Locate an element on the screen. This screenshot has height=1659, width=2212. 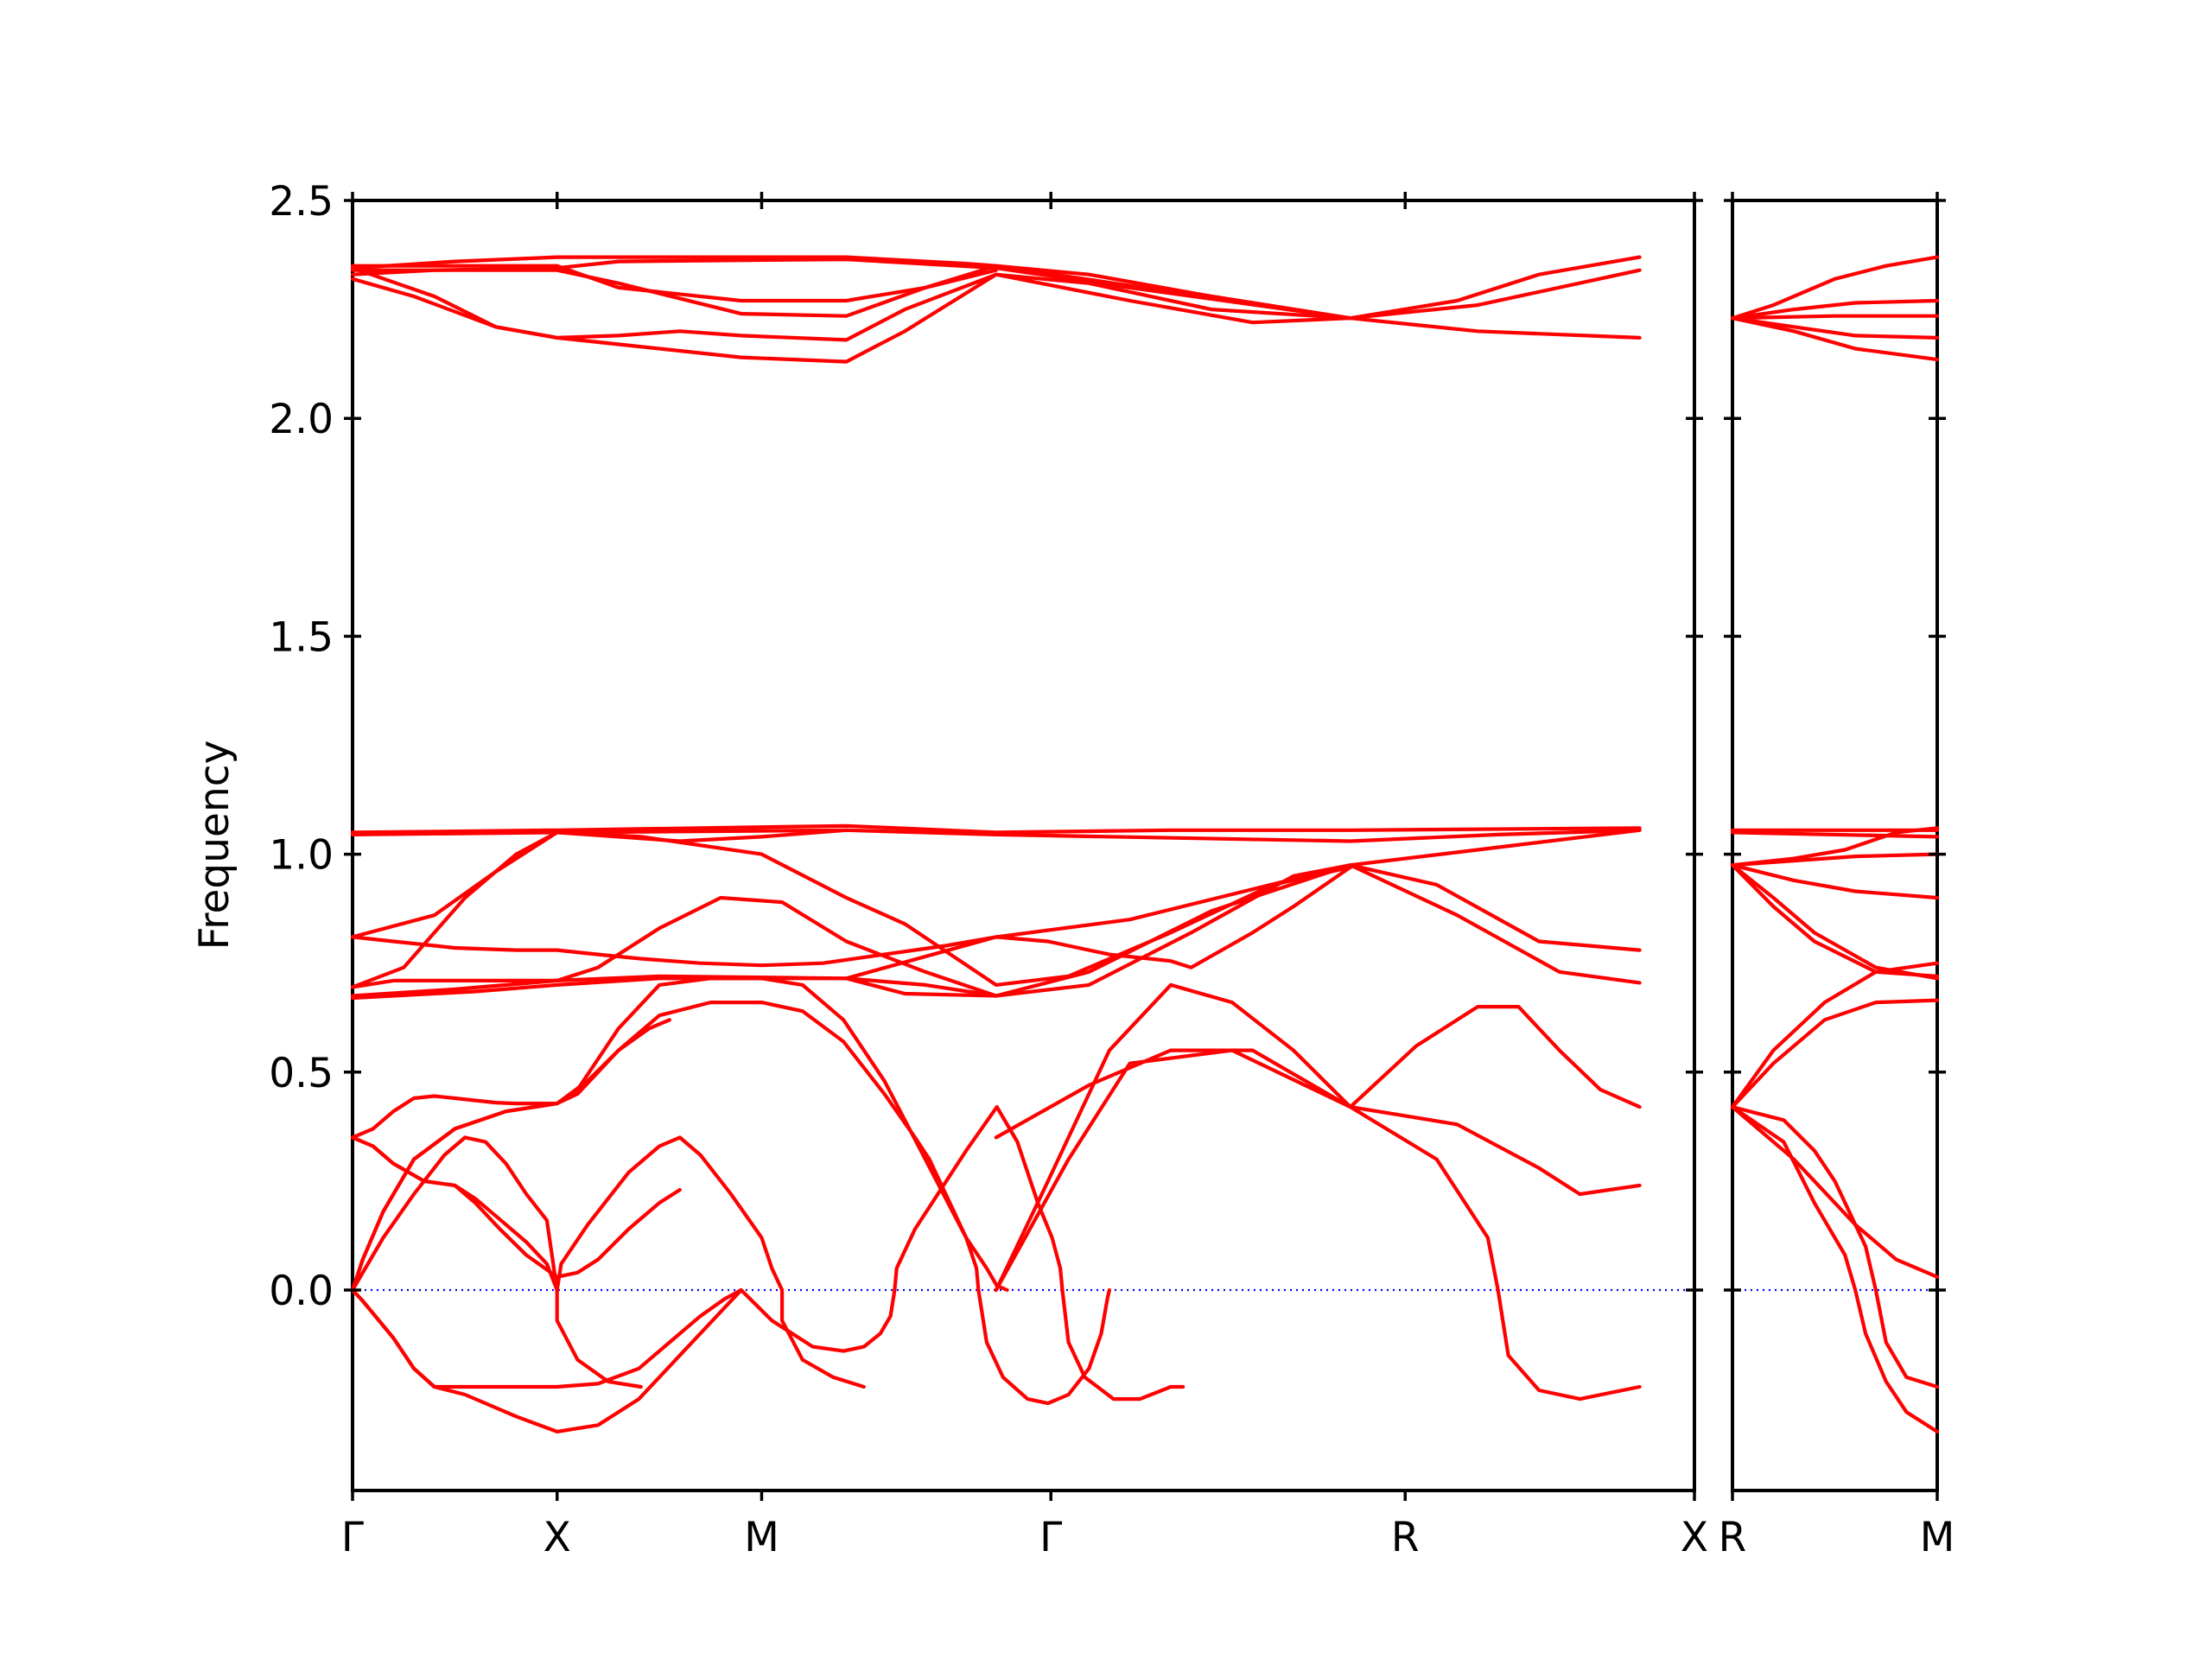
xtick-label-main-5: X is located at coordinates (1694, 1537).